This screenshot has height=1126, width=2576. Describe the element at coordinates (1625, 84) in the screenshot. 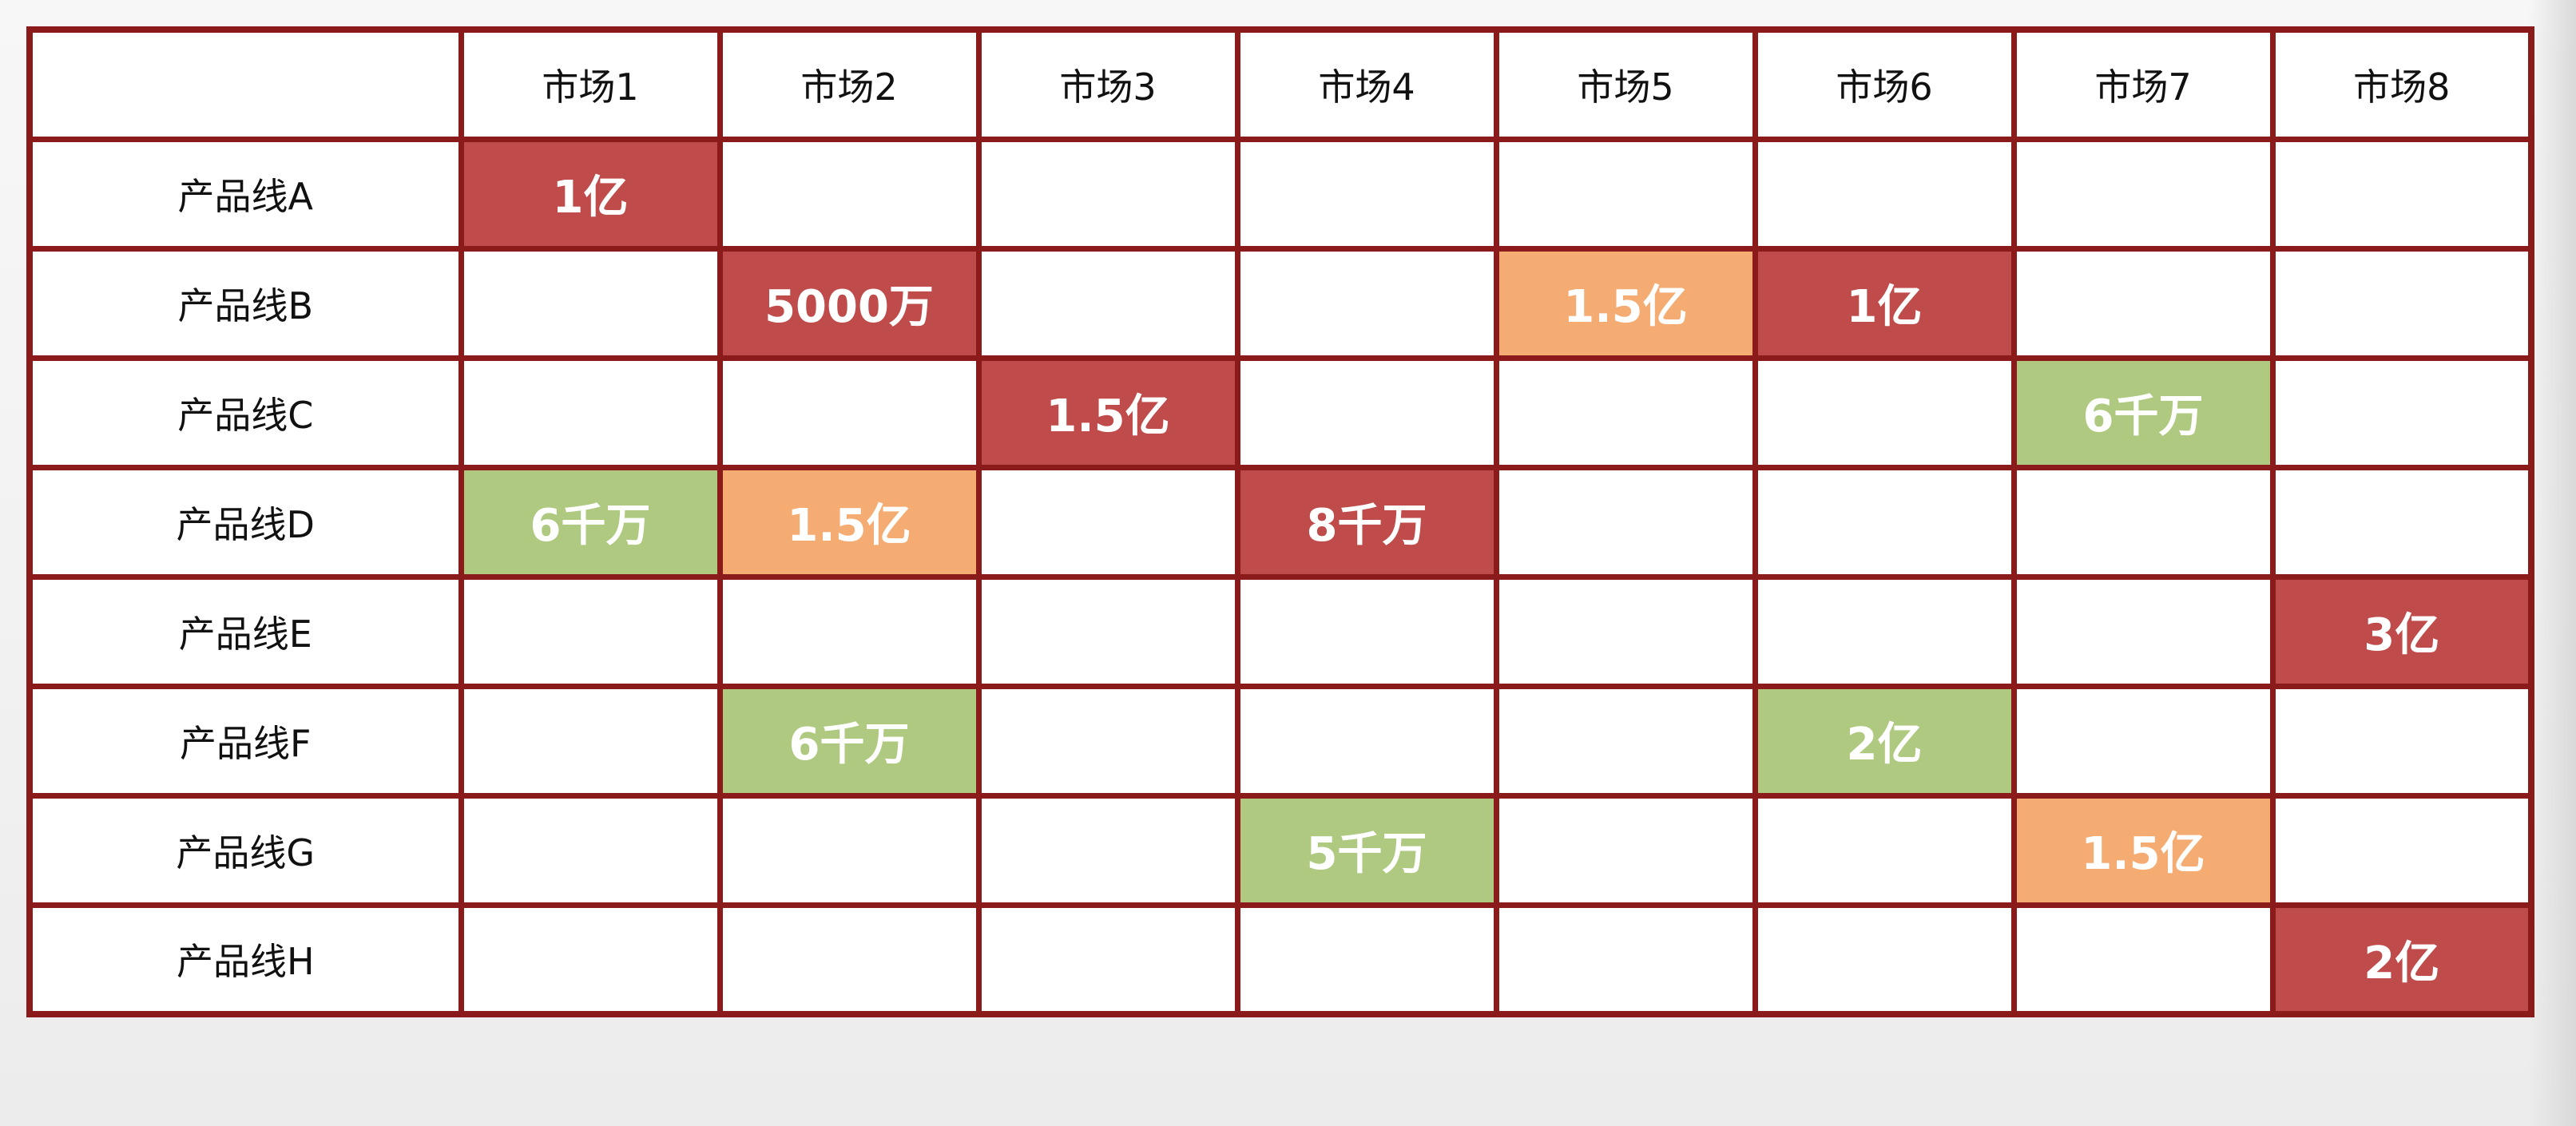

I see `column-header: 市场5` at that location.